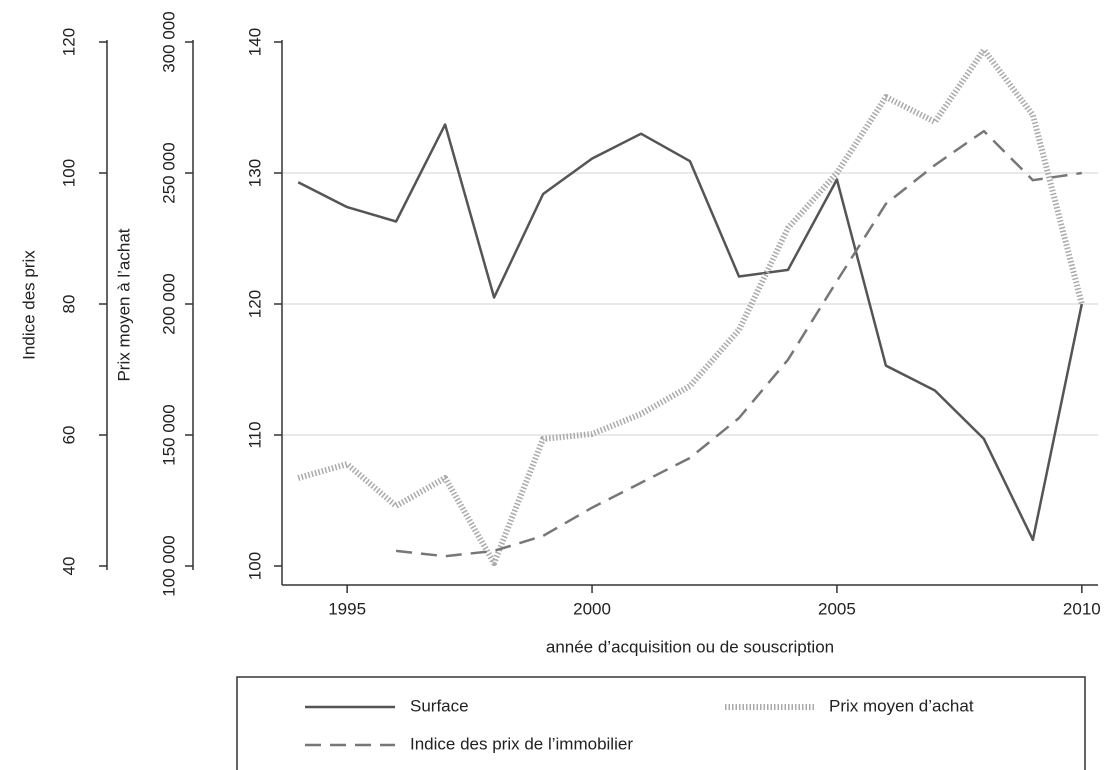 The image size is (1112, 770). Describe the element at coordinates (168, 41) in the screenshot. I see `y-tick-label: 300 000` at that location.